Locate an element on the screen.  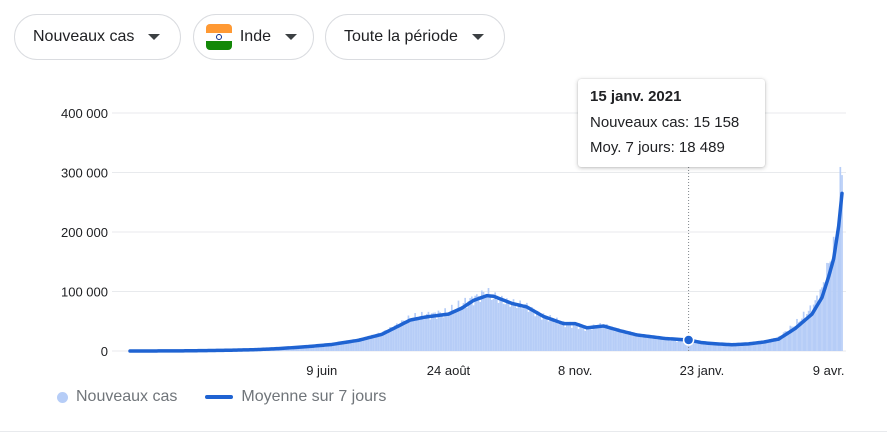
x-tick-label: 23 janv. is located at coordinates (702, 370).